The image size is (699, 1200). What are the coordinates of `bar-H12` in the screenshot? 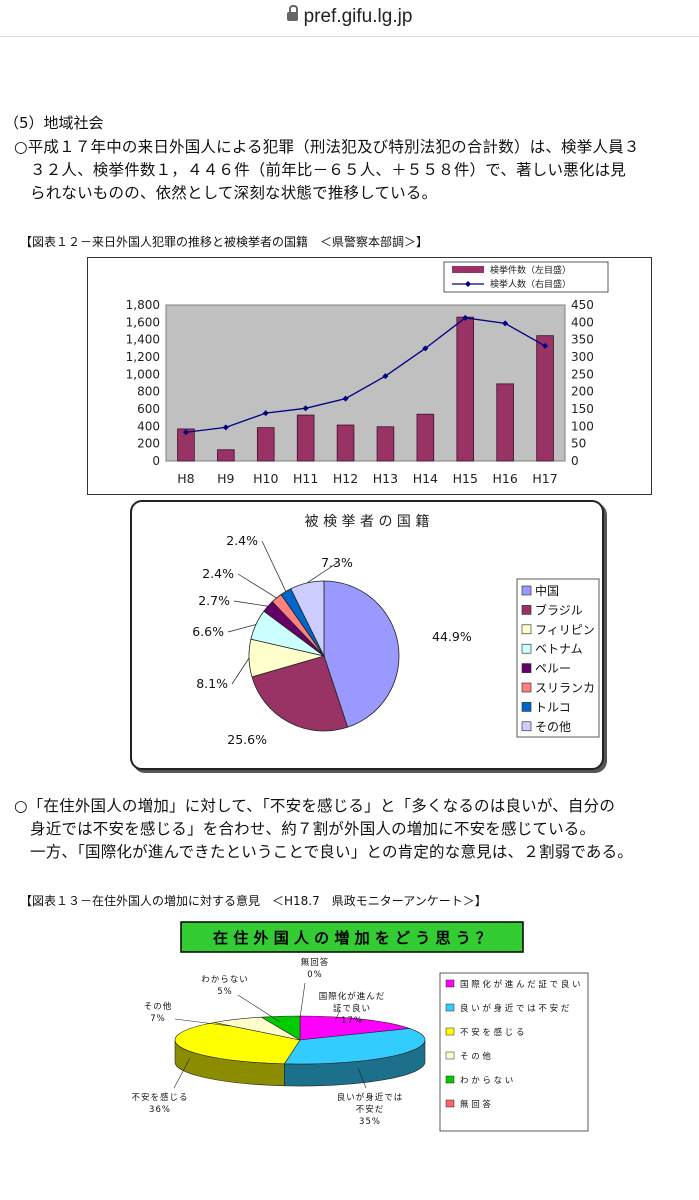 It's located at (345, 443).